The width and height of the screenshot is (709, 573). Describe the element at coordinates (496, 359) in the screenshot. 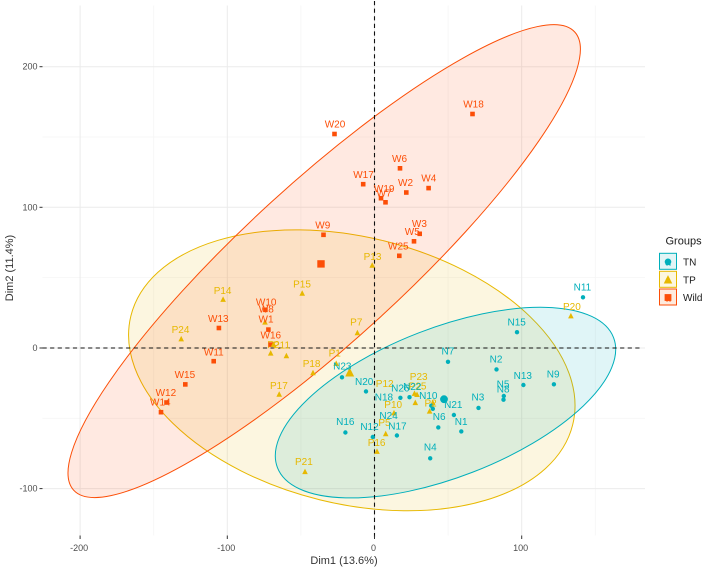

I see `svg-text: N2` at that location.